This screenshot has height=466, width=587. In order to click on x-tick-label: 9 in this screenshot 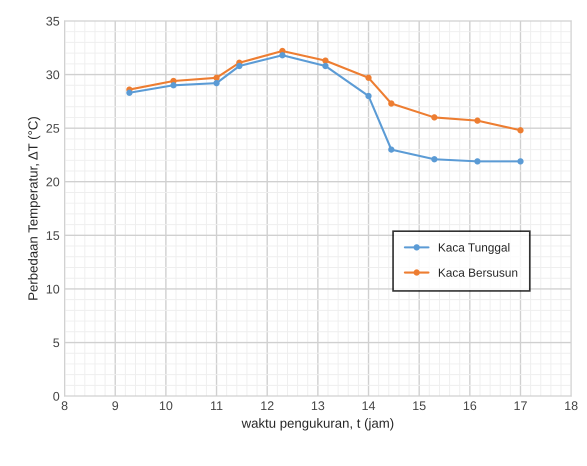, I will do `click(115, 405)`.